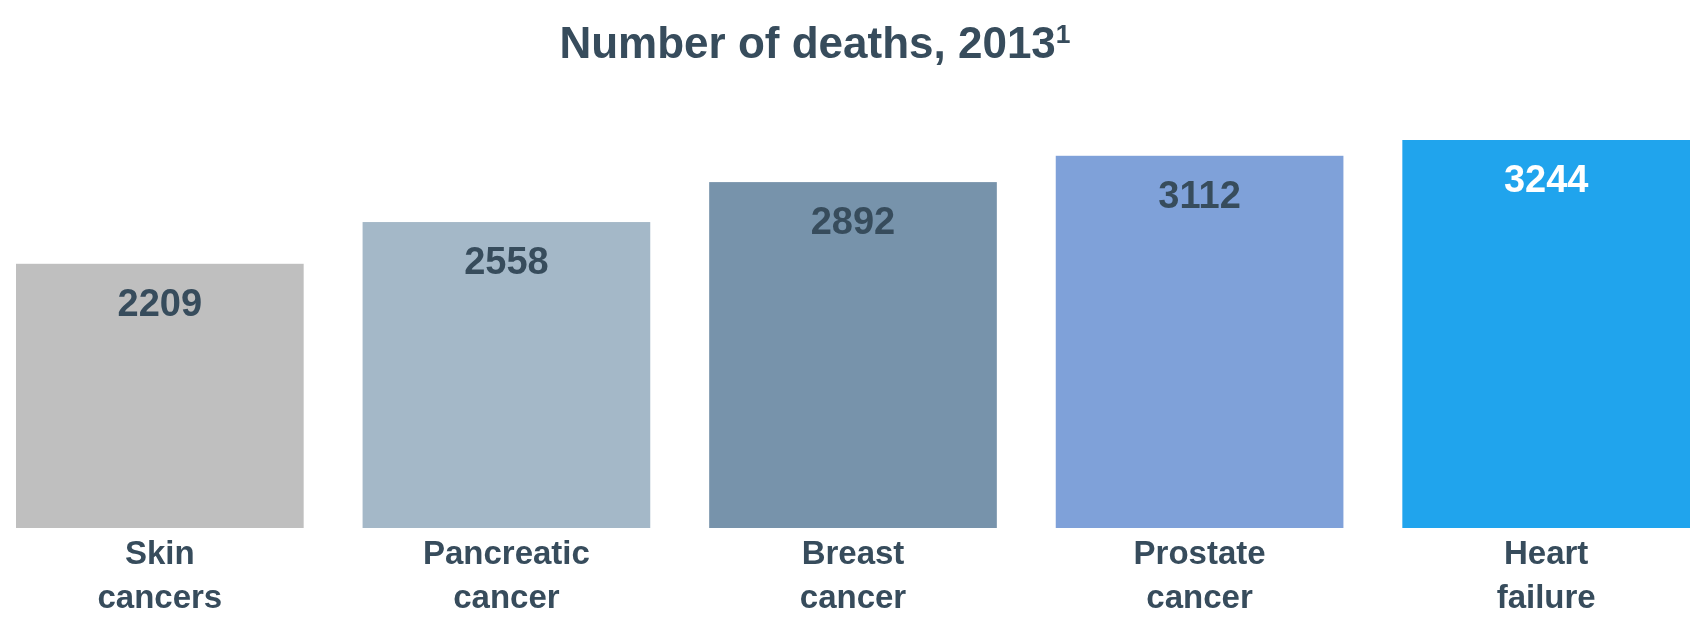 This screenshot has width=1690, height=628. What do you see at coordinates (160, 302) in the screenshot?
I see `data-label: 2209` at bounding box center [160, 302].